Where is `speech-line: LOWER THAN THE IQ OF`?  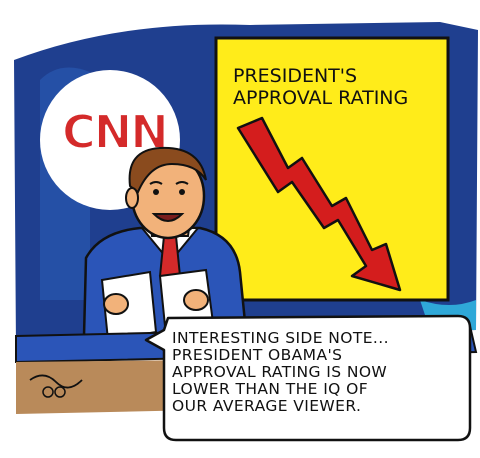 speech-line: LOWER THAN THE IQ OF is located at coordinates (270, 389).